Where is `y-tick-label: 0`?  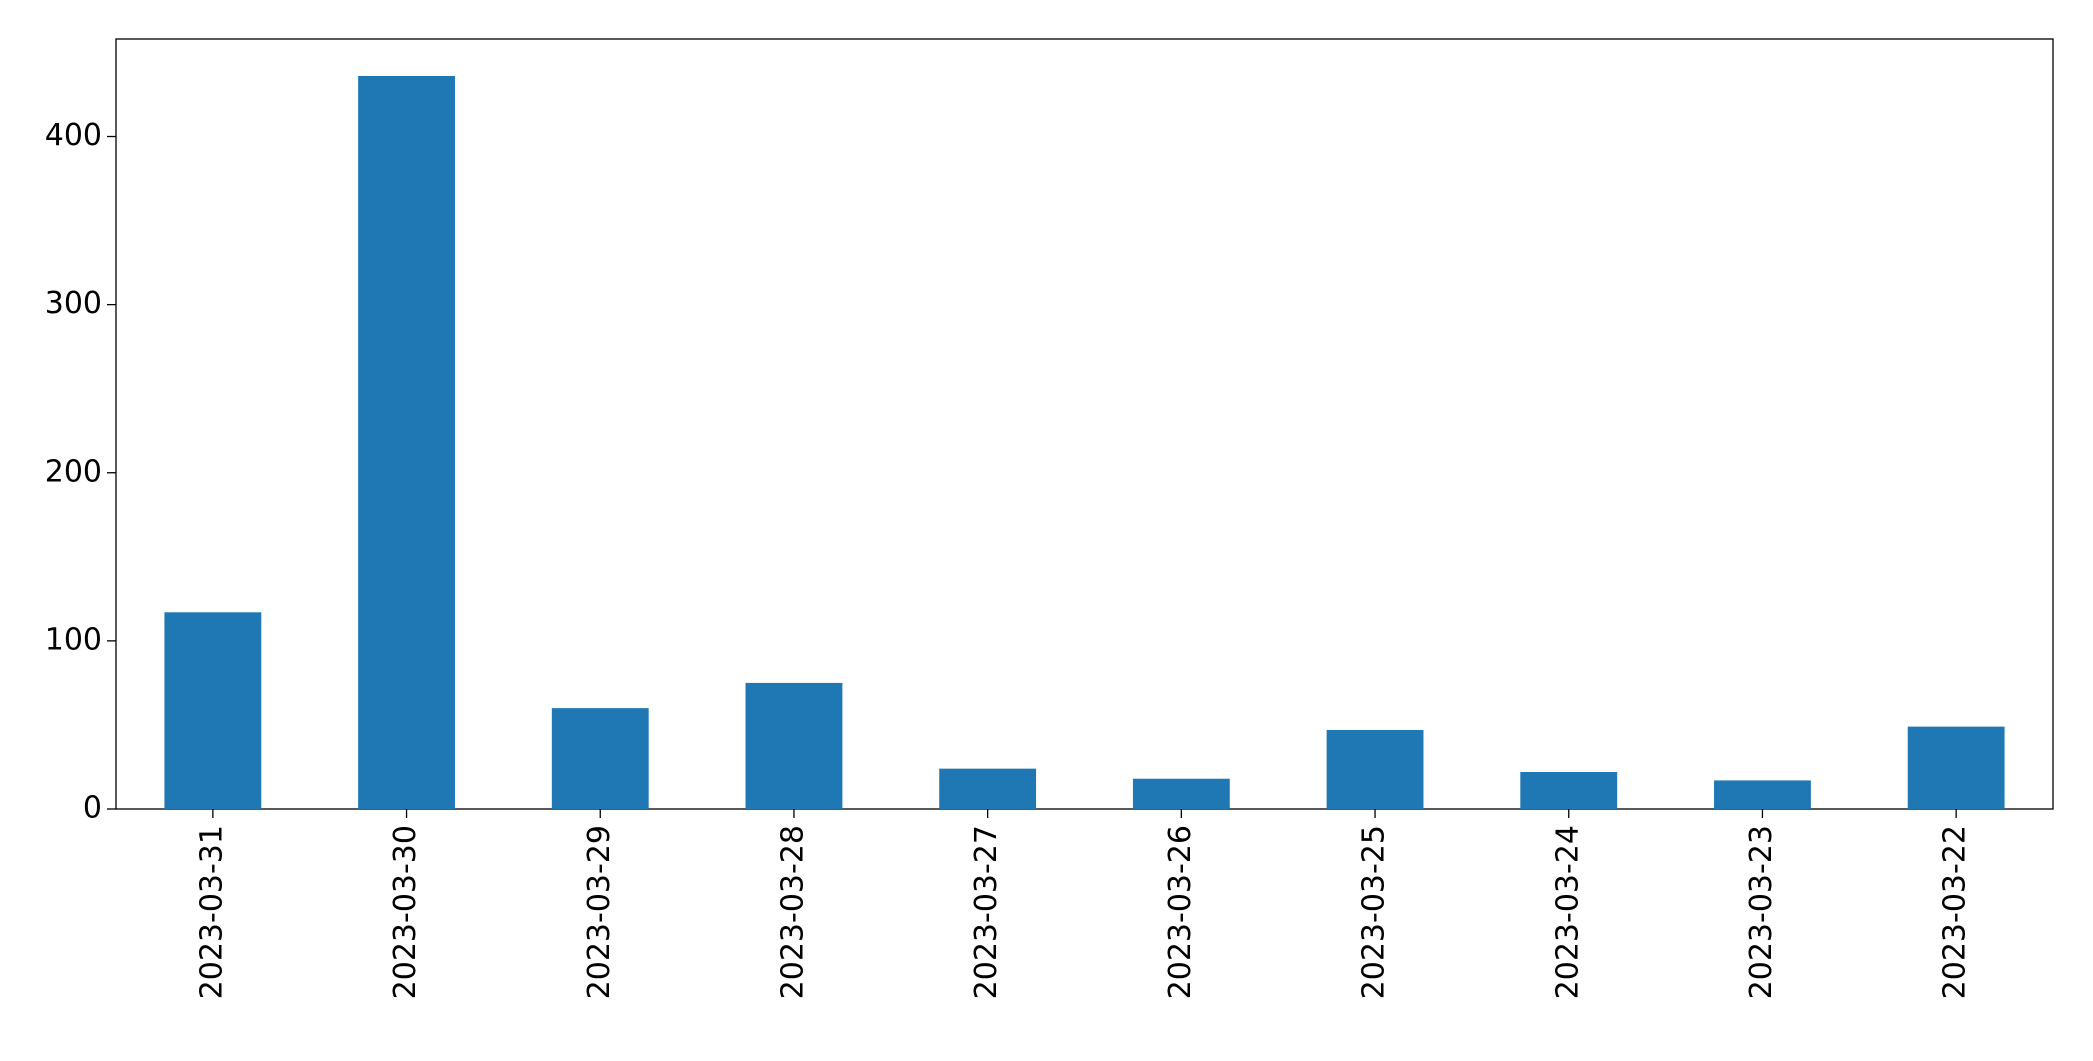
y-tick-label: 0 is located at coordinates (92, 808).